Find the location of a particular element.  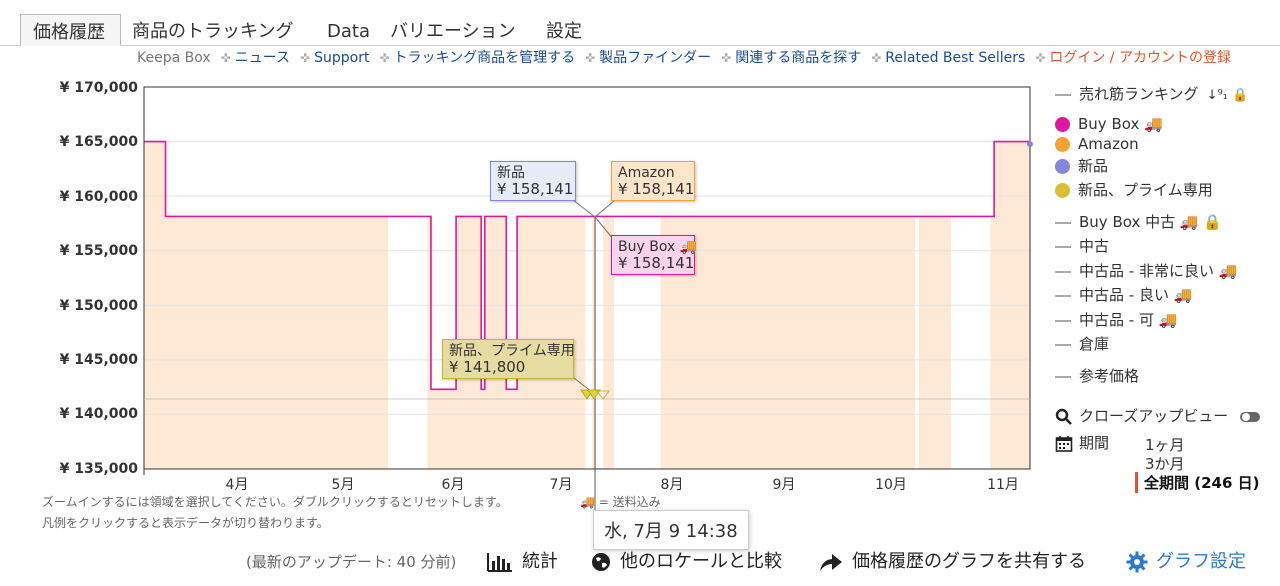

x-tick-label: 4月 is located at coordinates (237, 485).